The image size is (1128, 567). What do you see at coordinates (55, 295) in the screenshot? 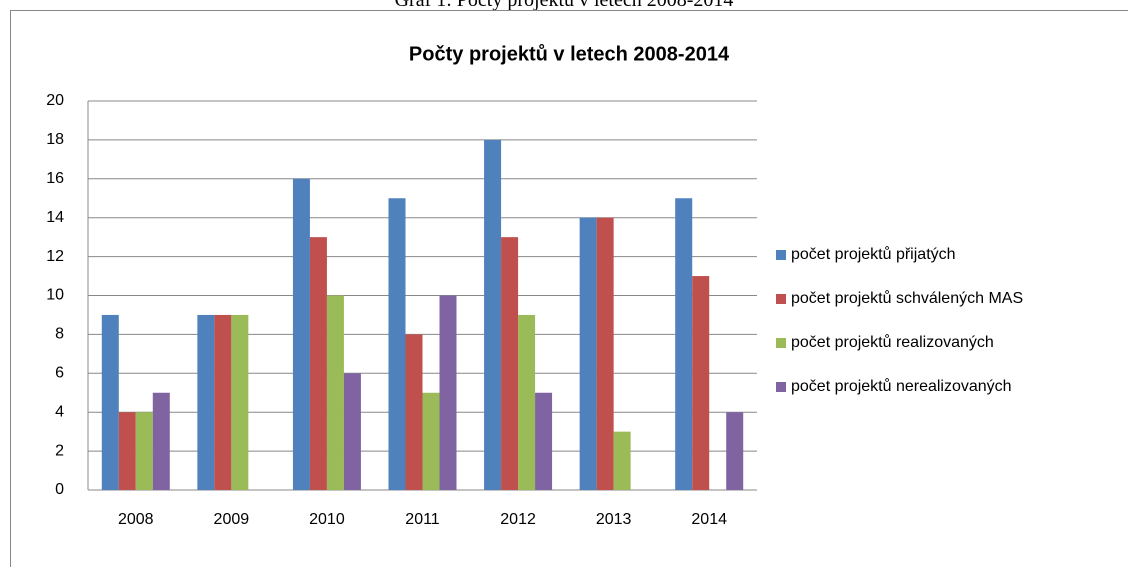
I see `y-tick-label: 10` at bounding box center [55, 295].